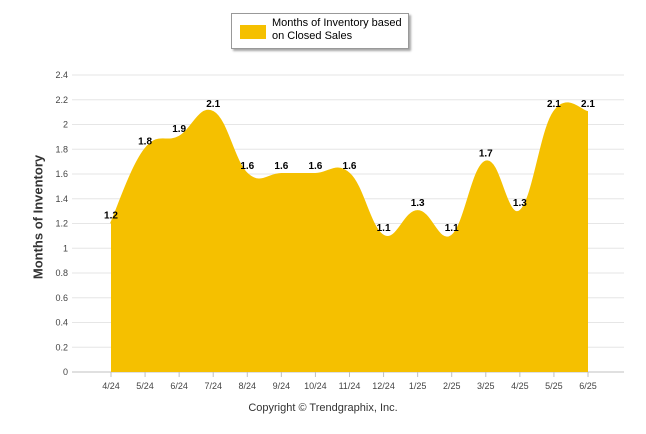 This screenshot has width=646, height=434. Describe the element at coordinates (65, 125) in the screenshot. I see `y-tick-label: 2` at that location.